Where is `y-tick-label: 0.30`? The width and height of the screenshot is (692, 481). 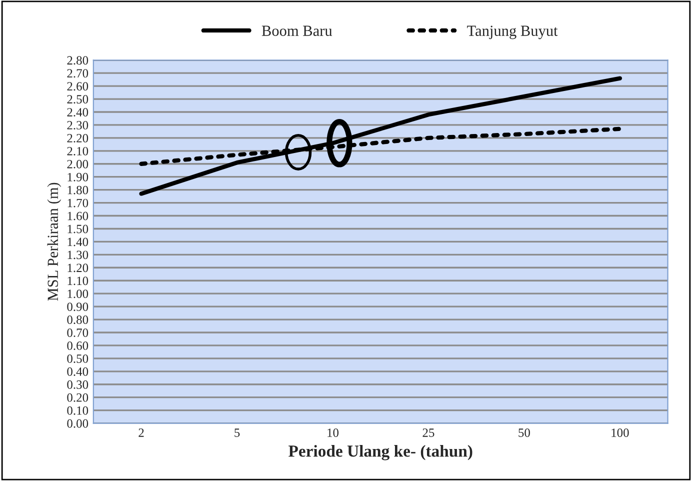
y-tick-label: 0.30 is located at coordinates (77, 384).